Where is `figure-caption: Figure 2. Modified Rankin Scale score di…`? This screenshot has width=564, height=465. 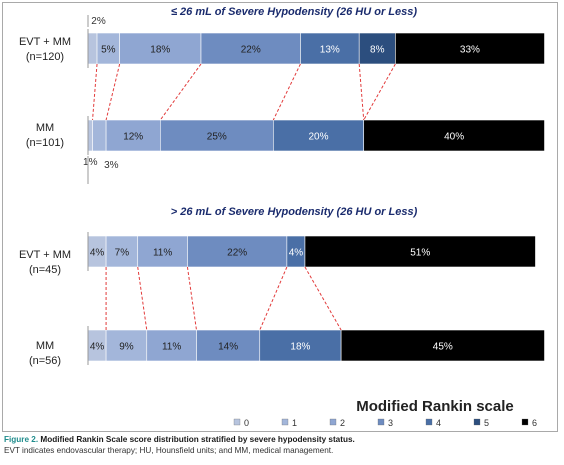 figure-caption: Figure 2. Modified Rankin Scale score di… is located at coordinates (282, 445).